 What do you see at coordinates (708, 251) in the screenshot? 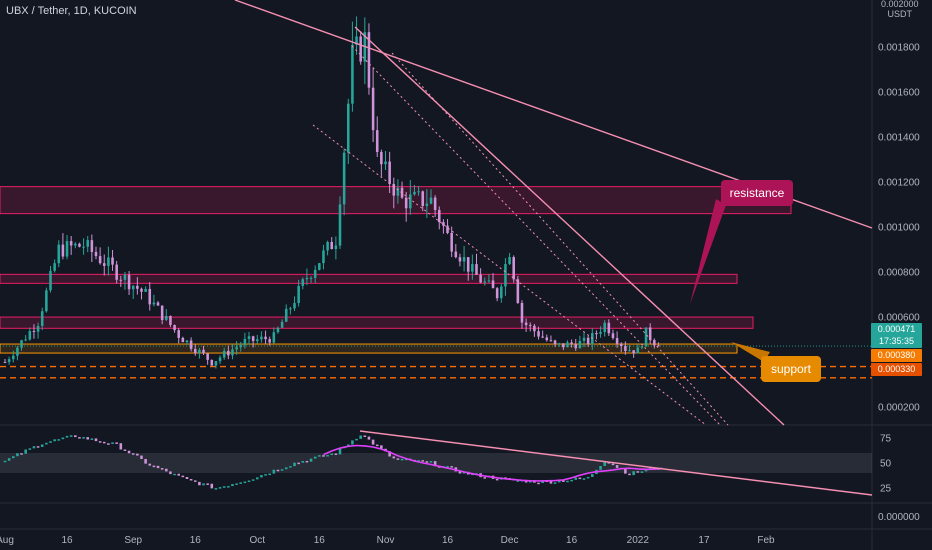
I see `resistance-pointer` at bounding box center [708, 251].